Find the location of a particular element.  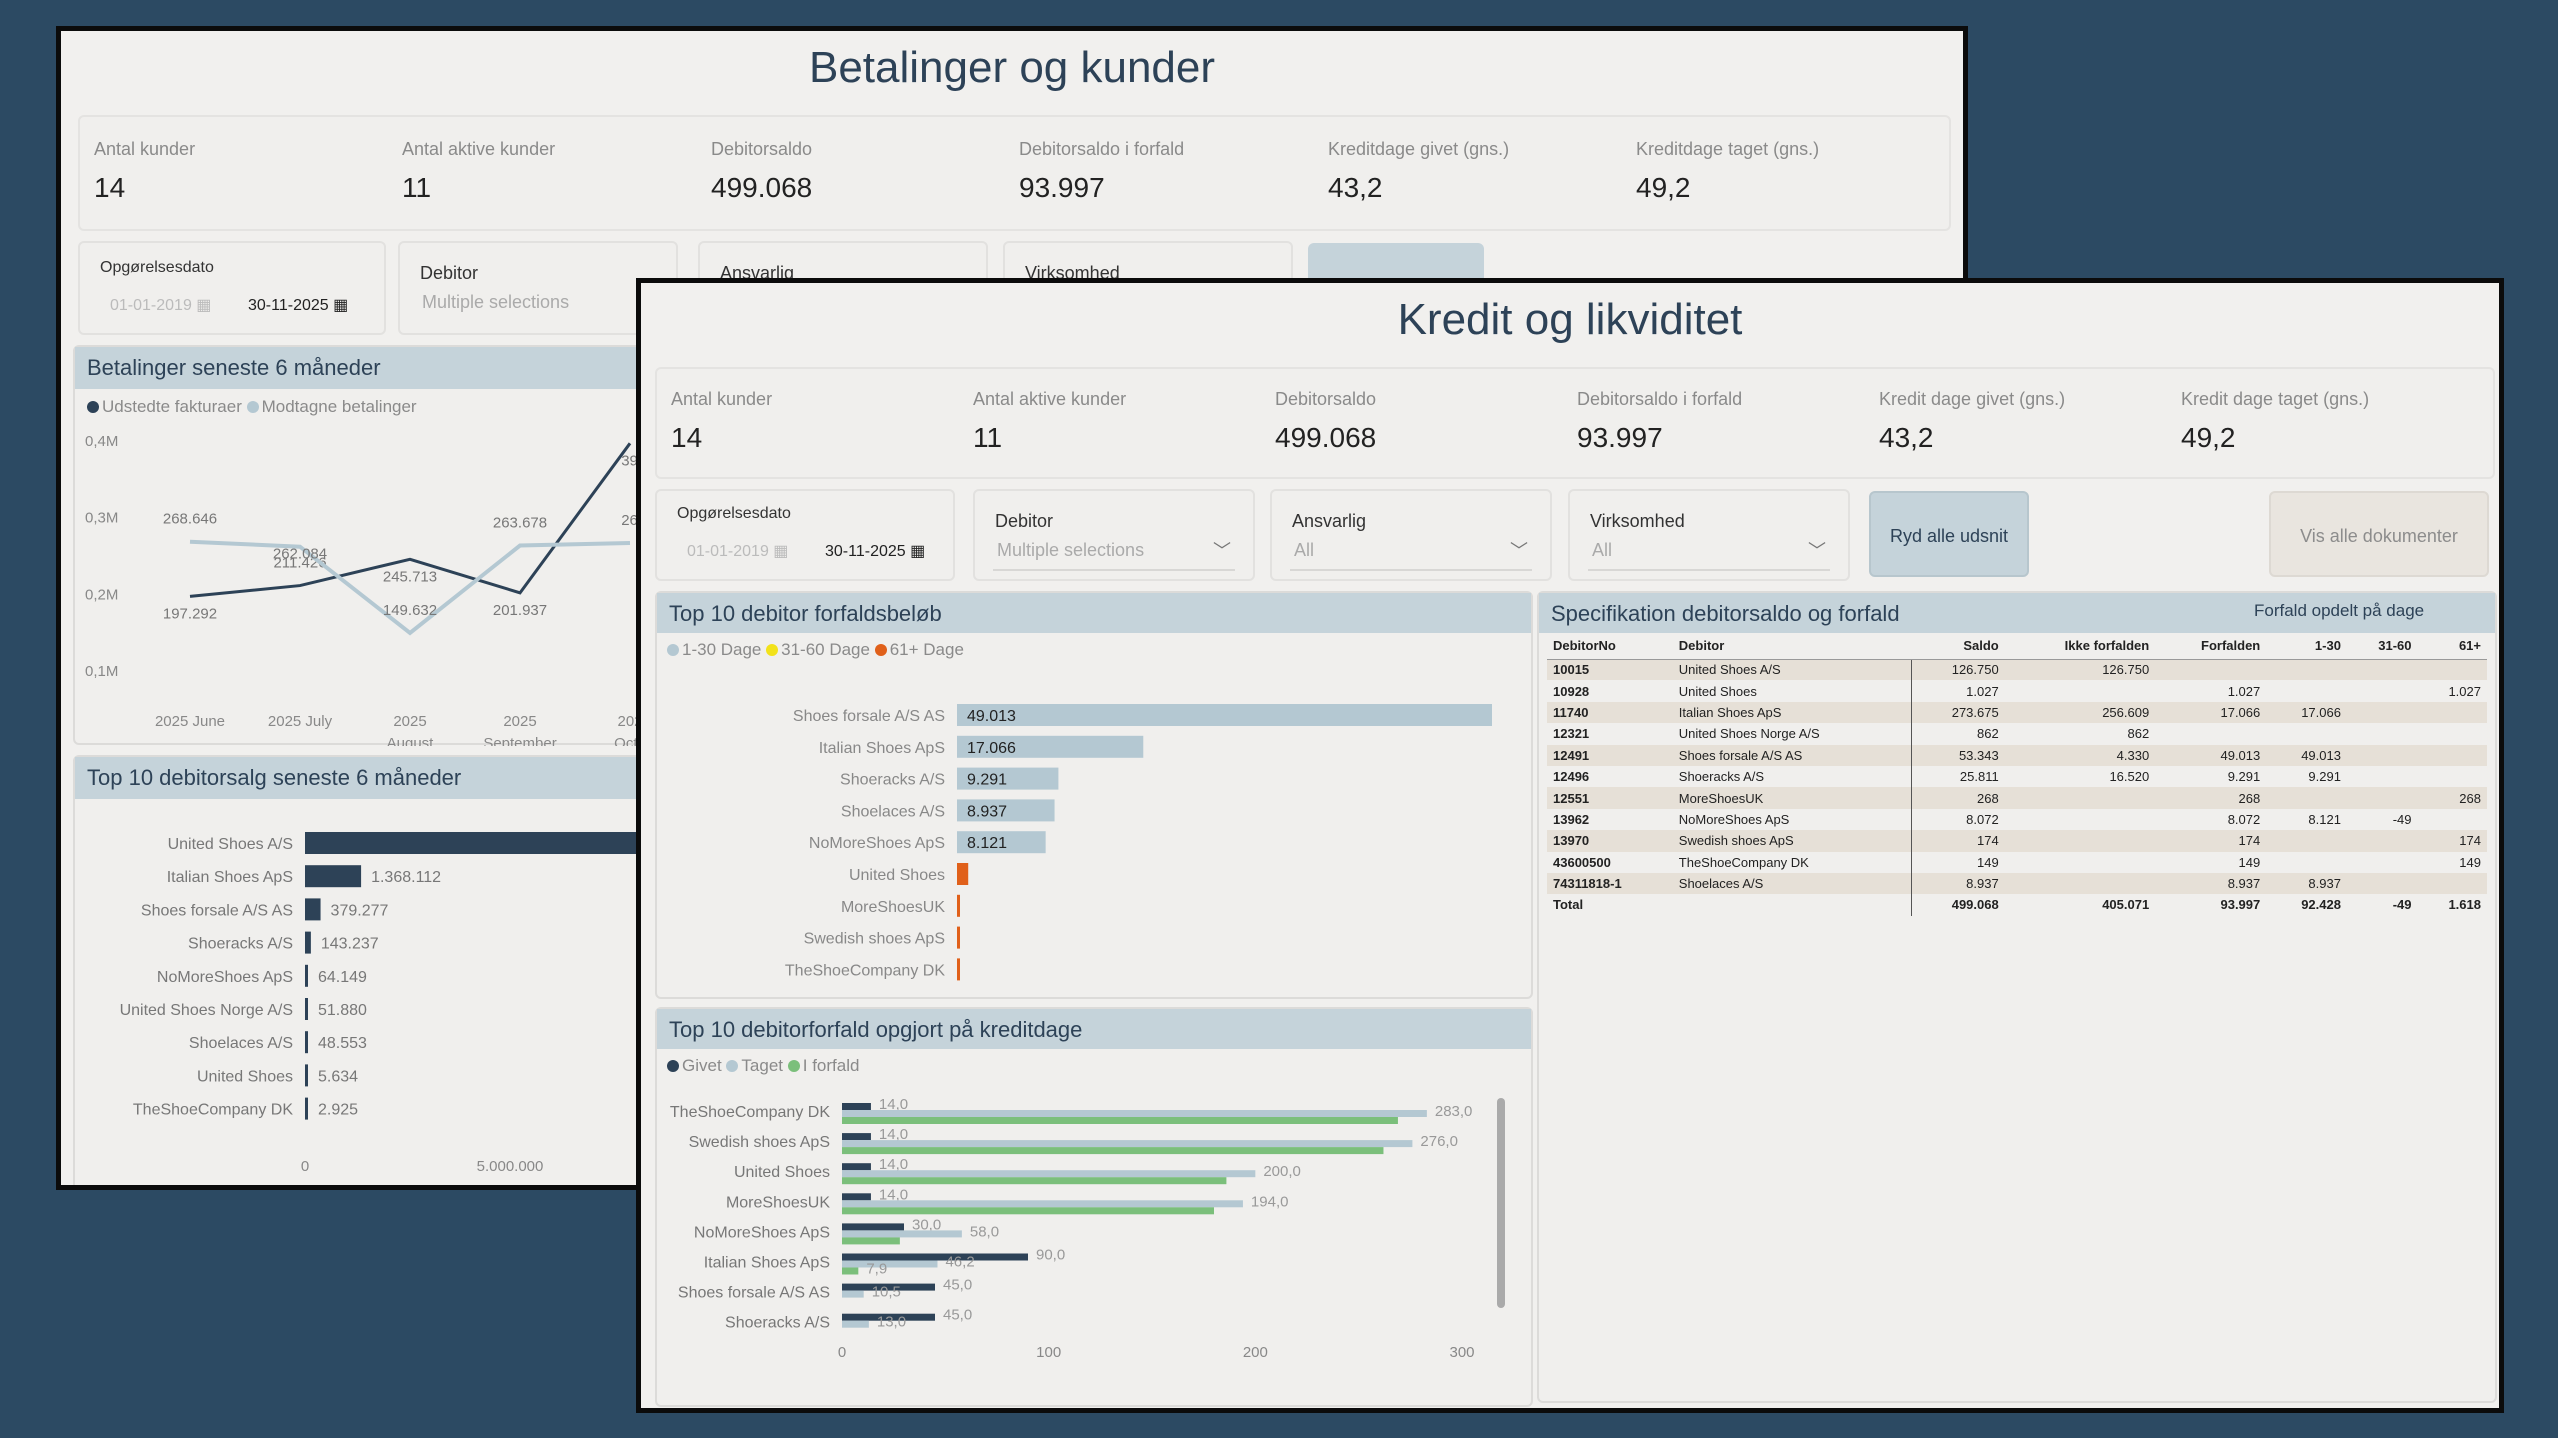

table-cell: United Shoes Norge A/S is located at coordinates (1792, 734).